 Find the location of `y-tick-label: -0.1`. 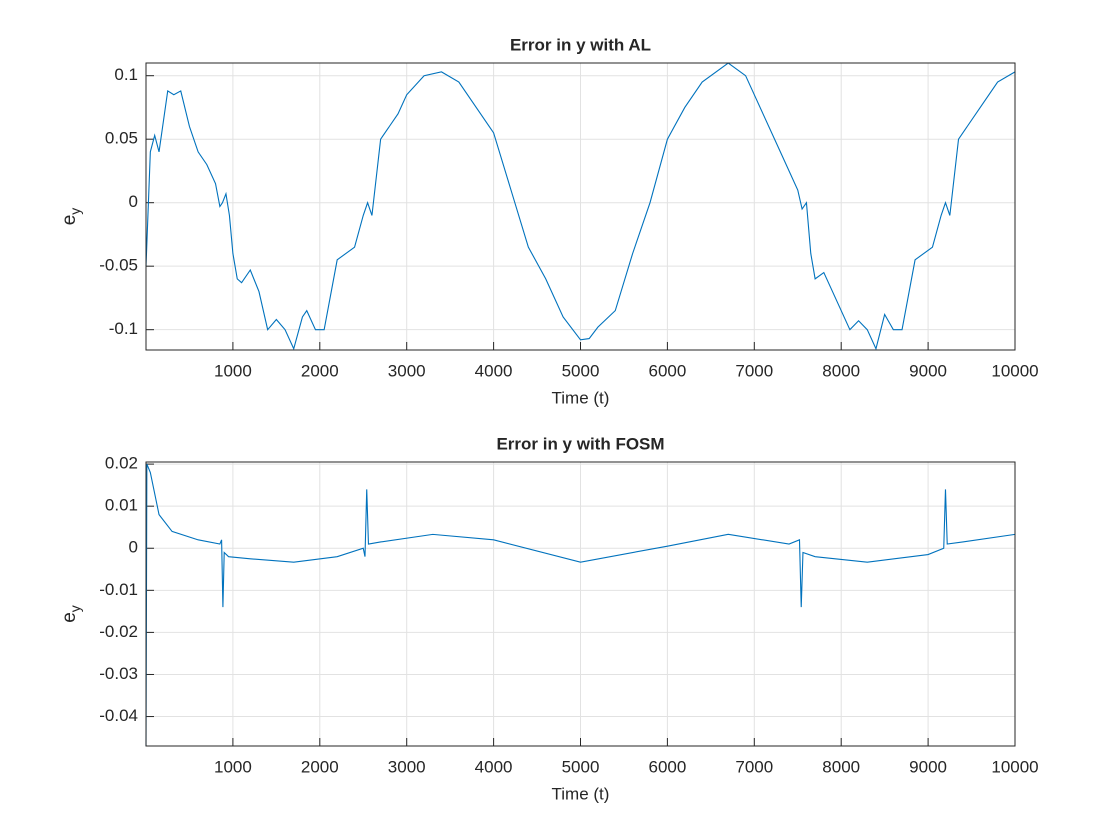

y-tick-label: -0.1 is located at coordinates (123, 328).